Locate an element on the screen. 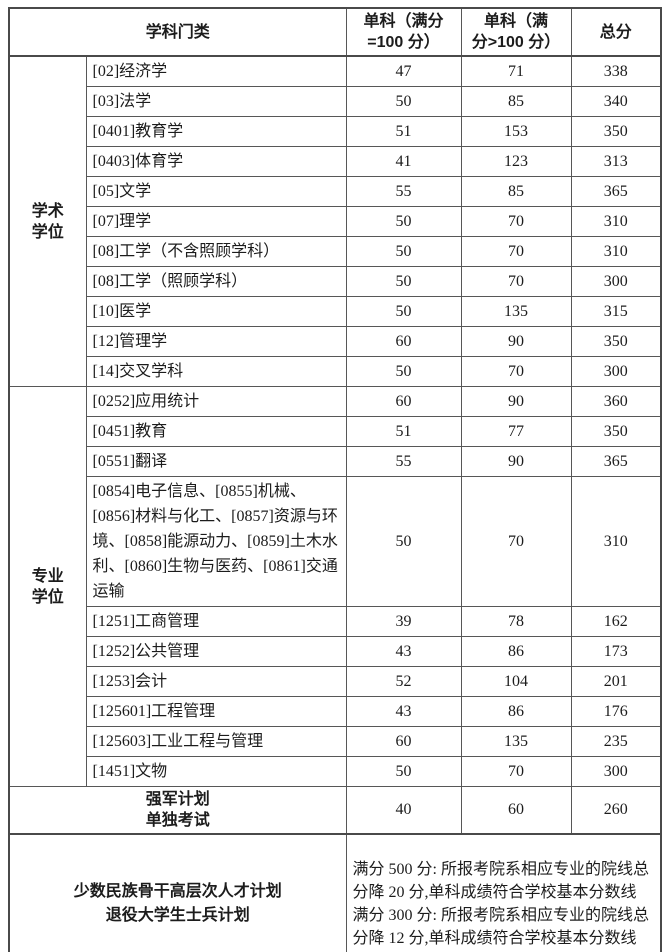 This screenshot has height=952, width=670. table-row: [07]理学 50 70 310 is located at coordinates (335, 221).